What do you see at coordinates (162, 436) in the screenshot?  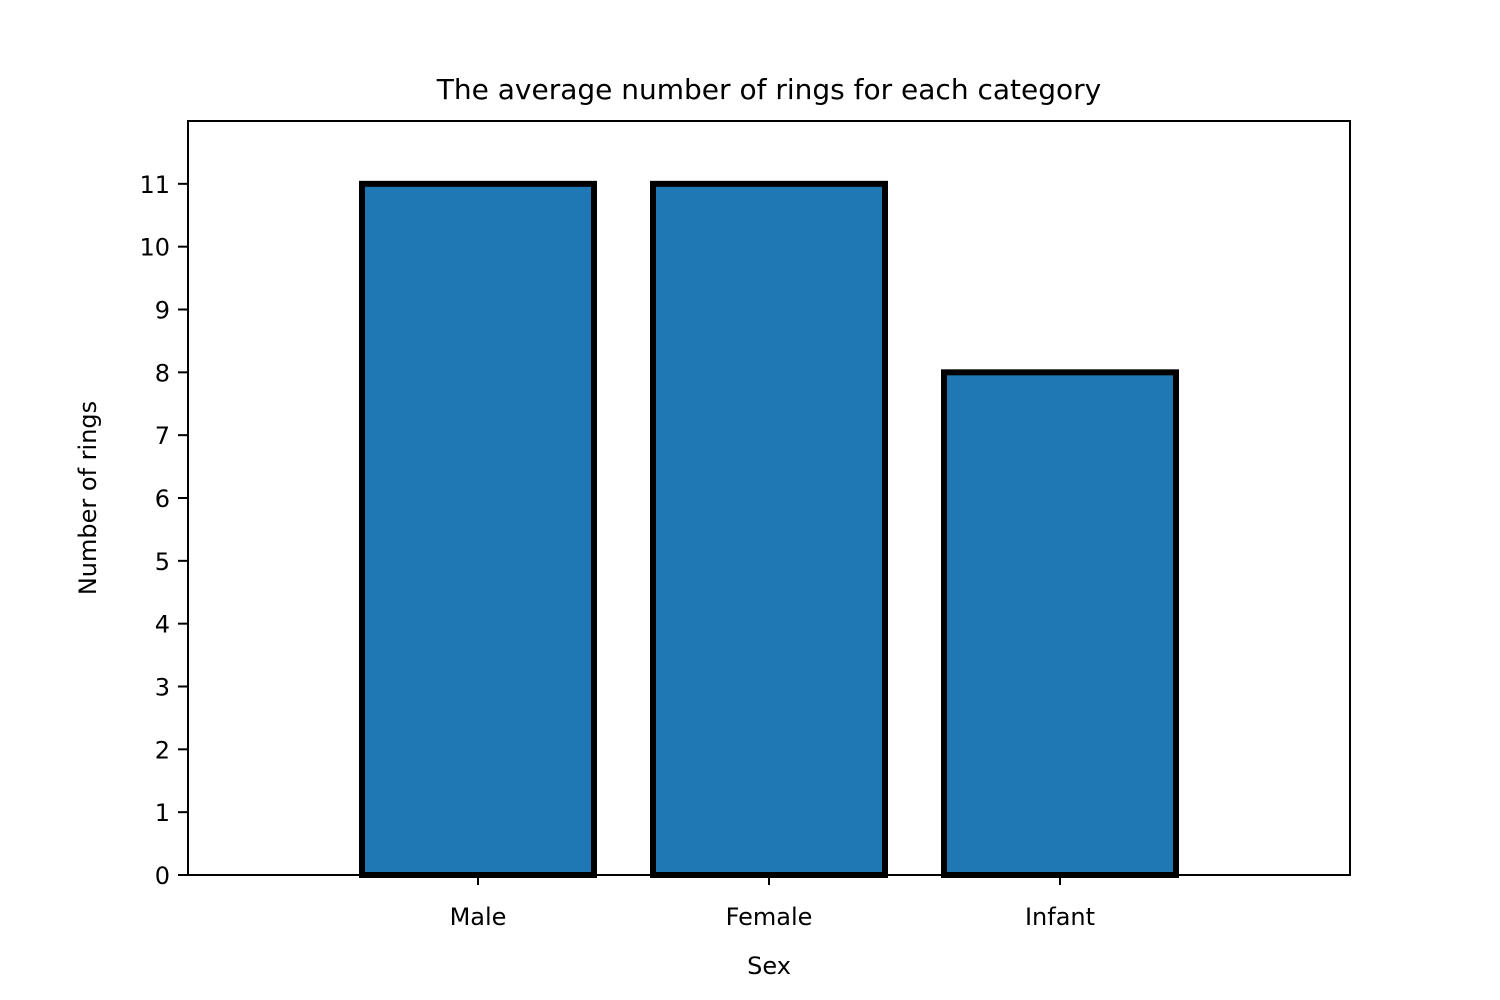 I see `y-tick-label: 7` at bounding box center [162, 436].